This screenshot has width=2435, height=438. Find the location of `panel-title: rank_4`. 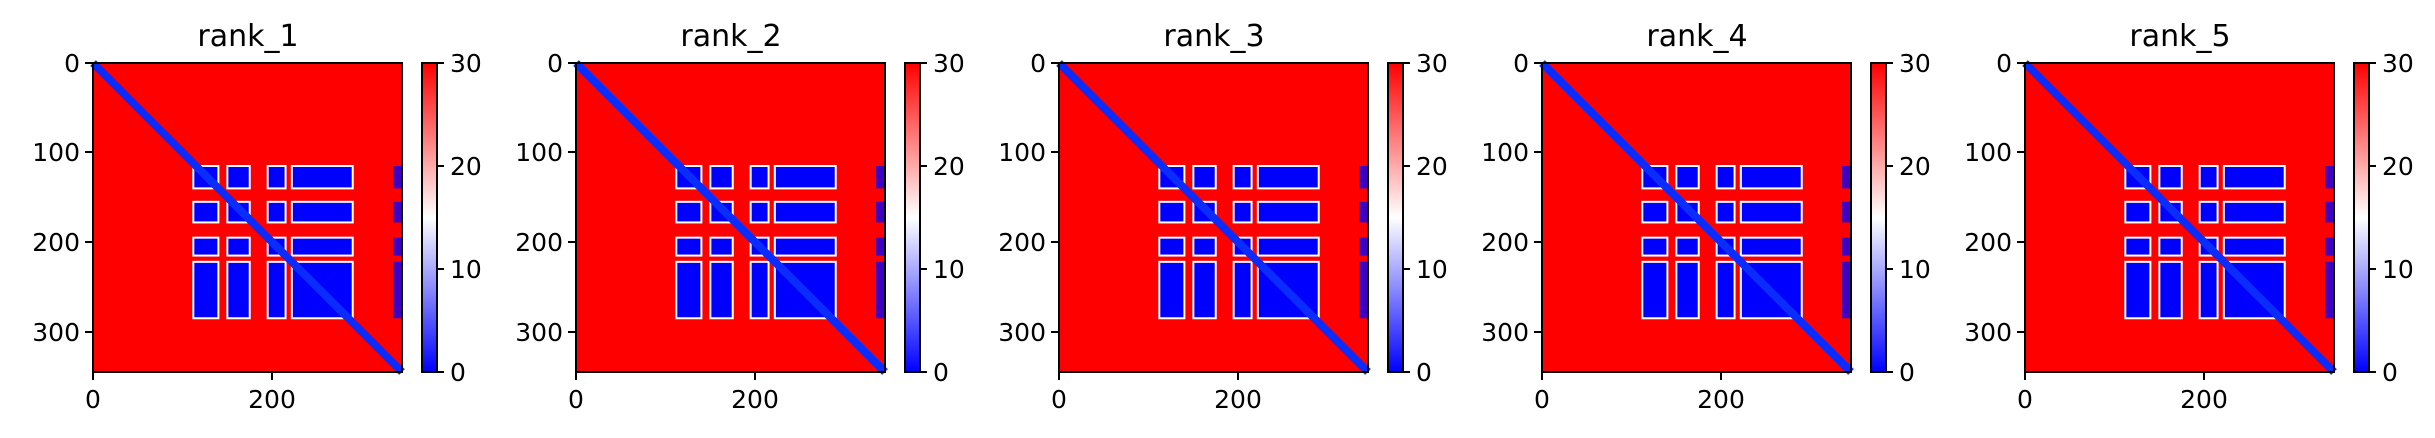

panel-title: rank_4 is located at coordinates (1696, 36).